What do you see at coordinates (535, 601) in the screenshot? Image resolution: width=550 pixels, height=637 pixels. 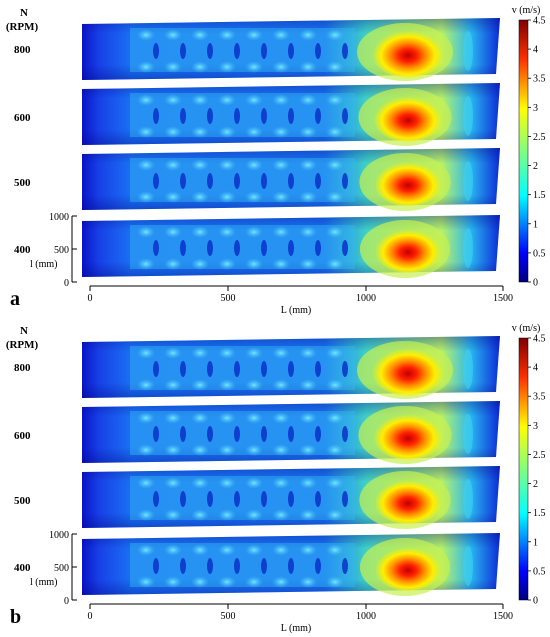 I see `colorbar-tick-label: 0` at bounding box center [535, 601].